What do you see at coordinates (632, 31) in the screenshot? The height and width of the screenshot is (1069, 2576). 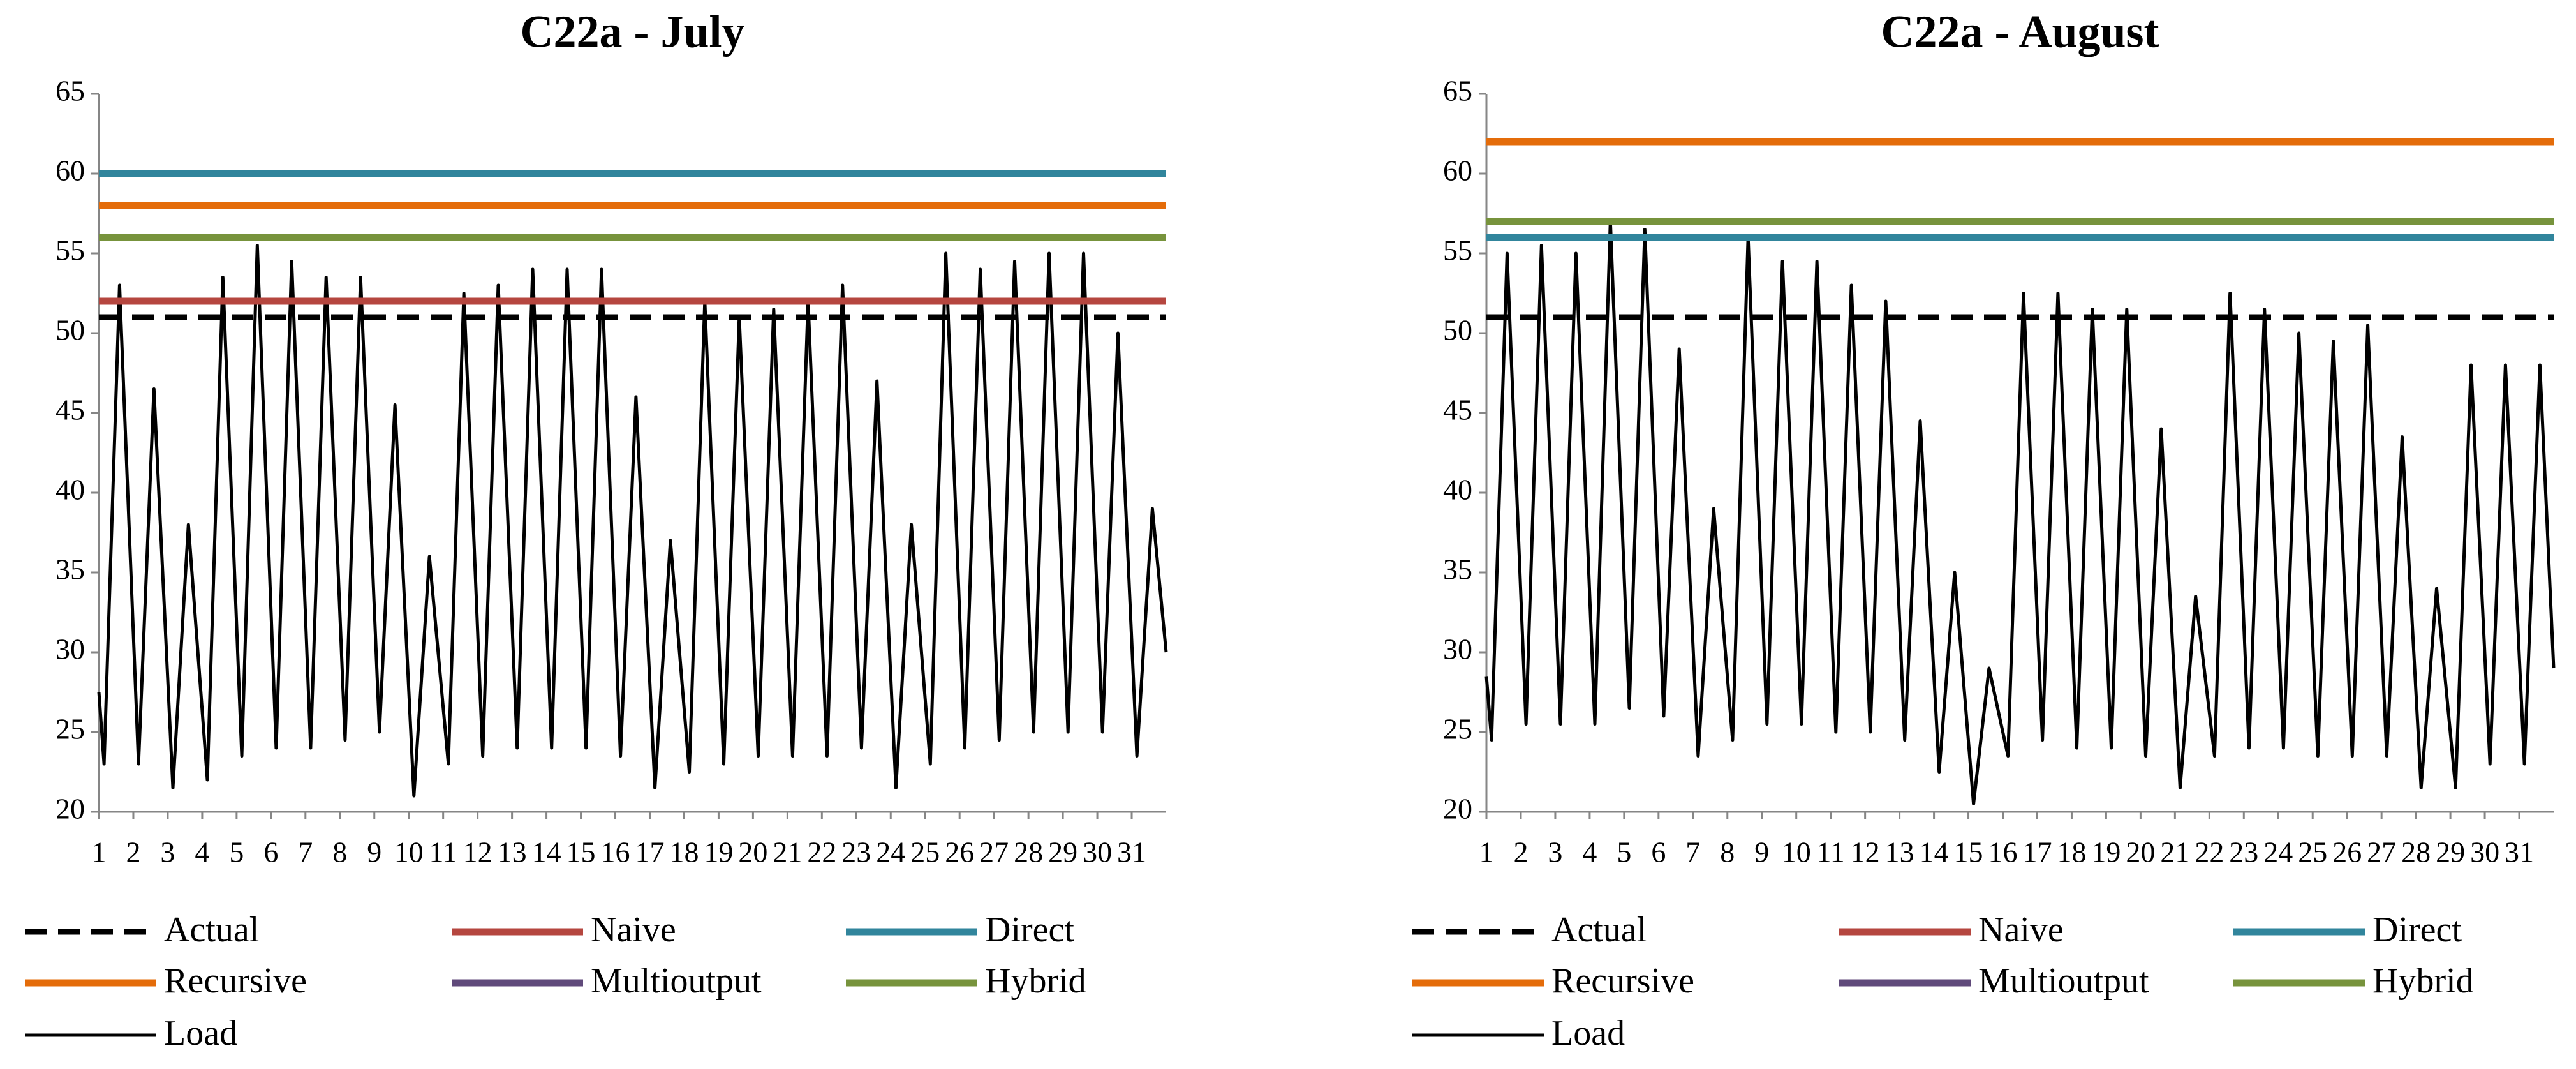 I see `chart-title: C22a - July` at bounding box center [632, 31].